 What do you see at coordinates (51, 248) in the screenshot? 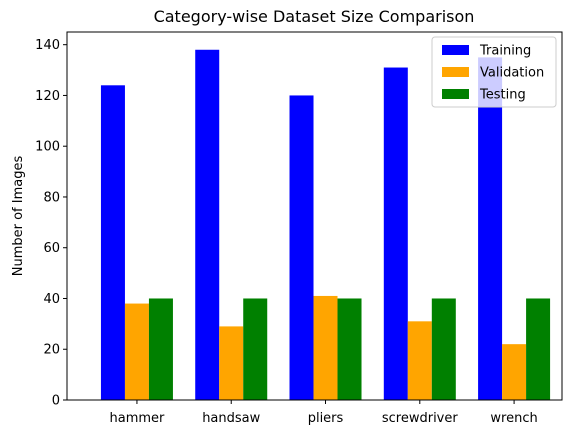
I see `y-tick-label: 60` at bounding box center [51, 248].